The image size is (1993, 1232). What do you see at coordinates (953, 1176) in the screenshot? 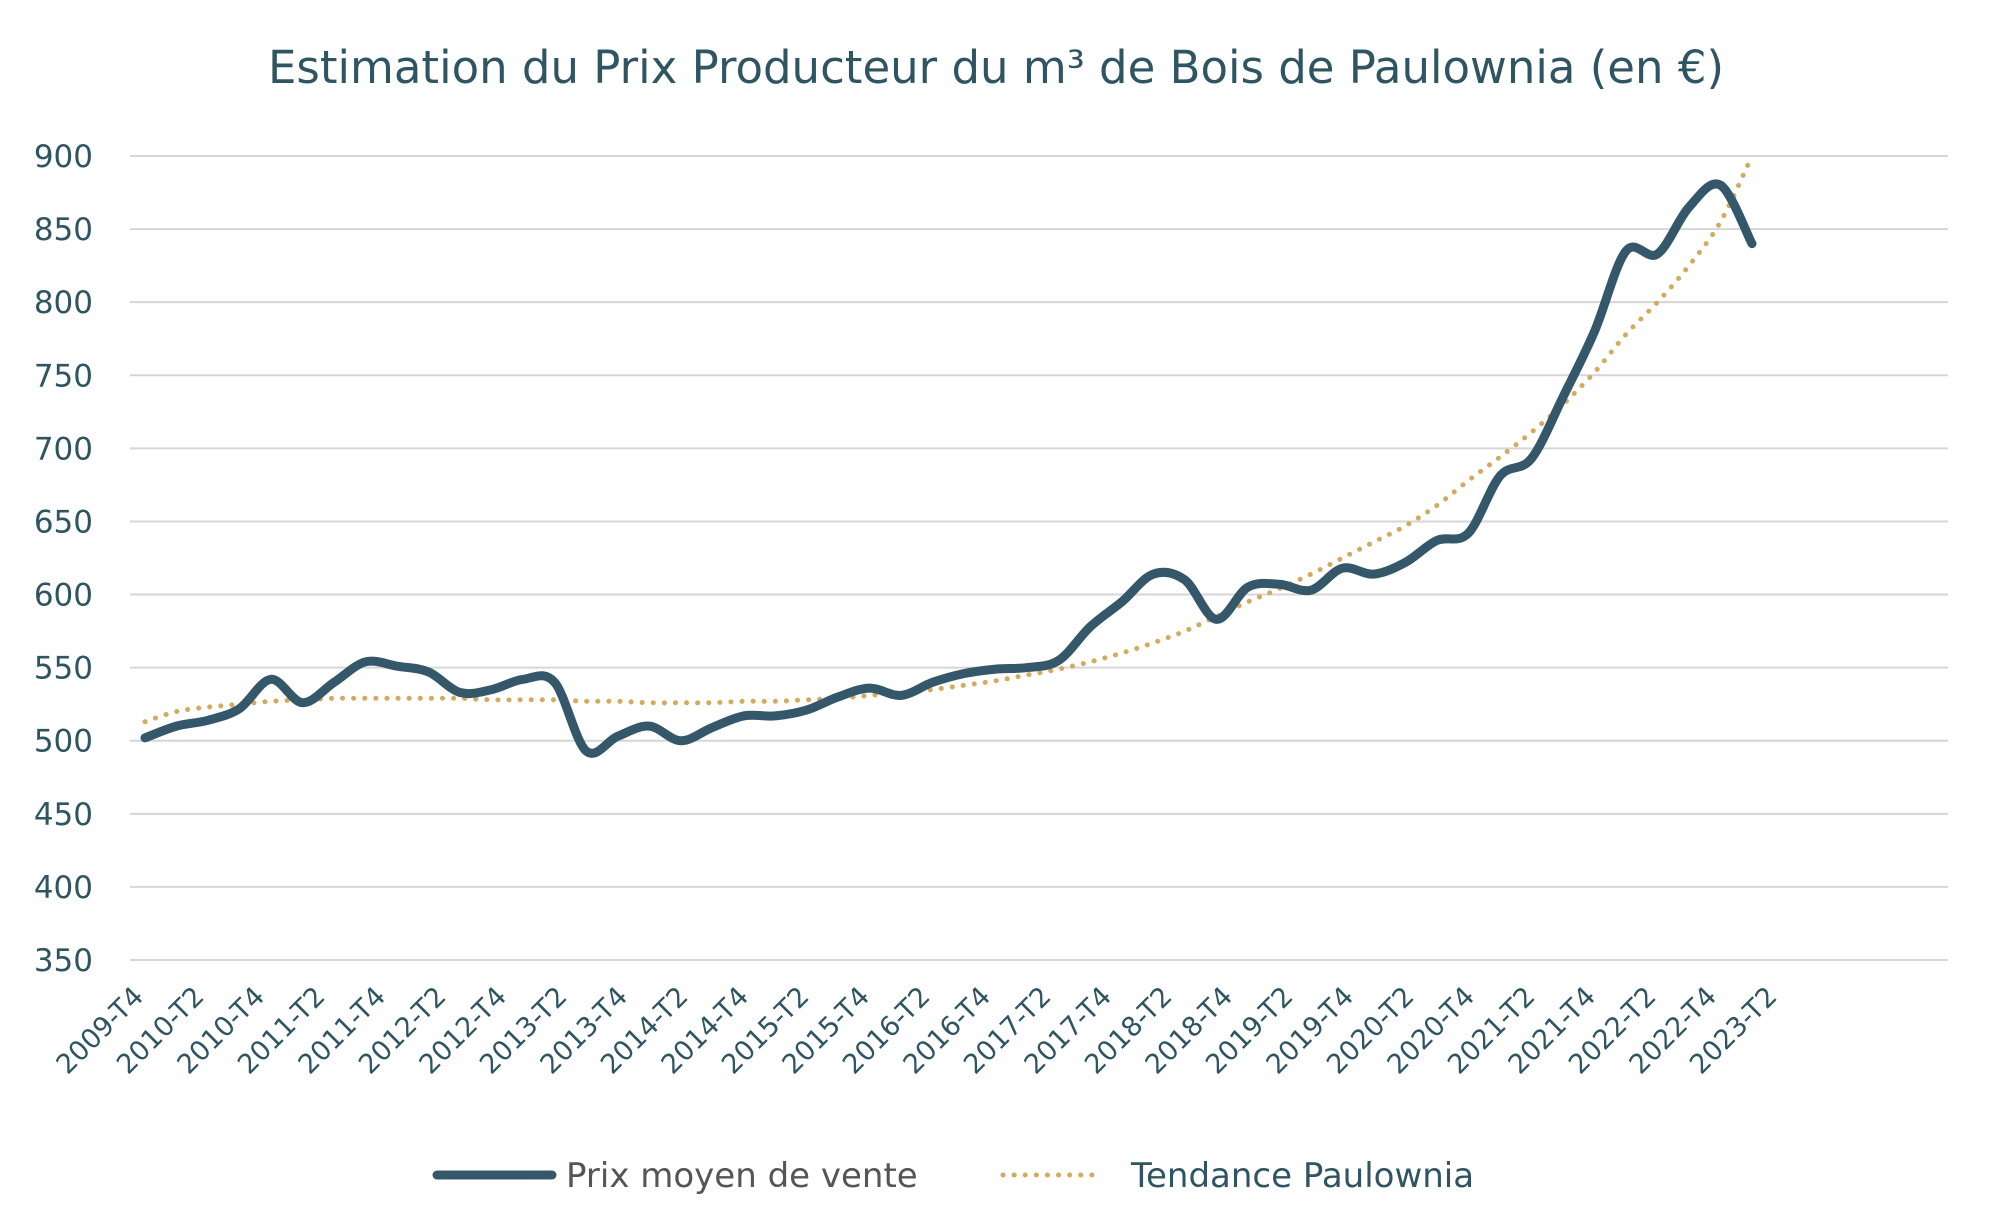
I see `legend: Prix moyen de vente Tendance Paulownia` at bounding box center [953, 1176].